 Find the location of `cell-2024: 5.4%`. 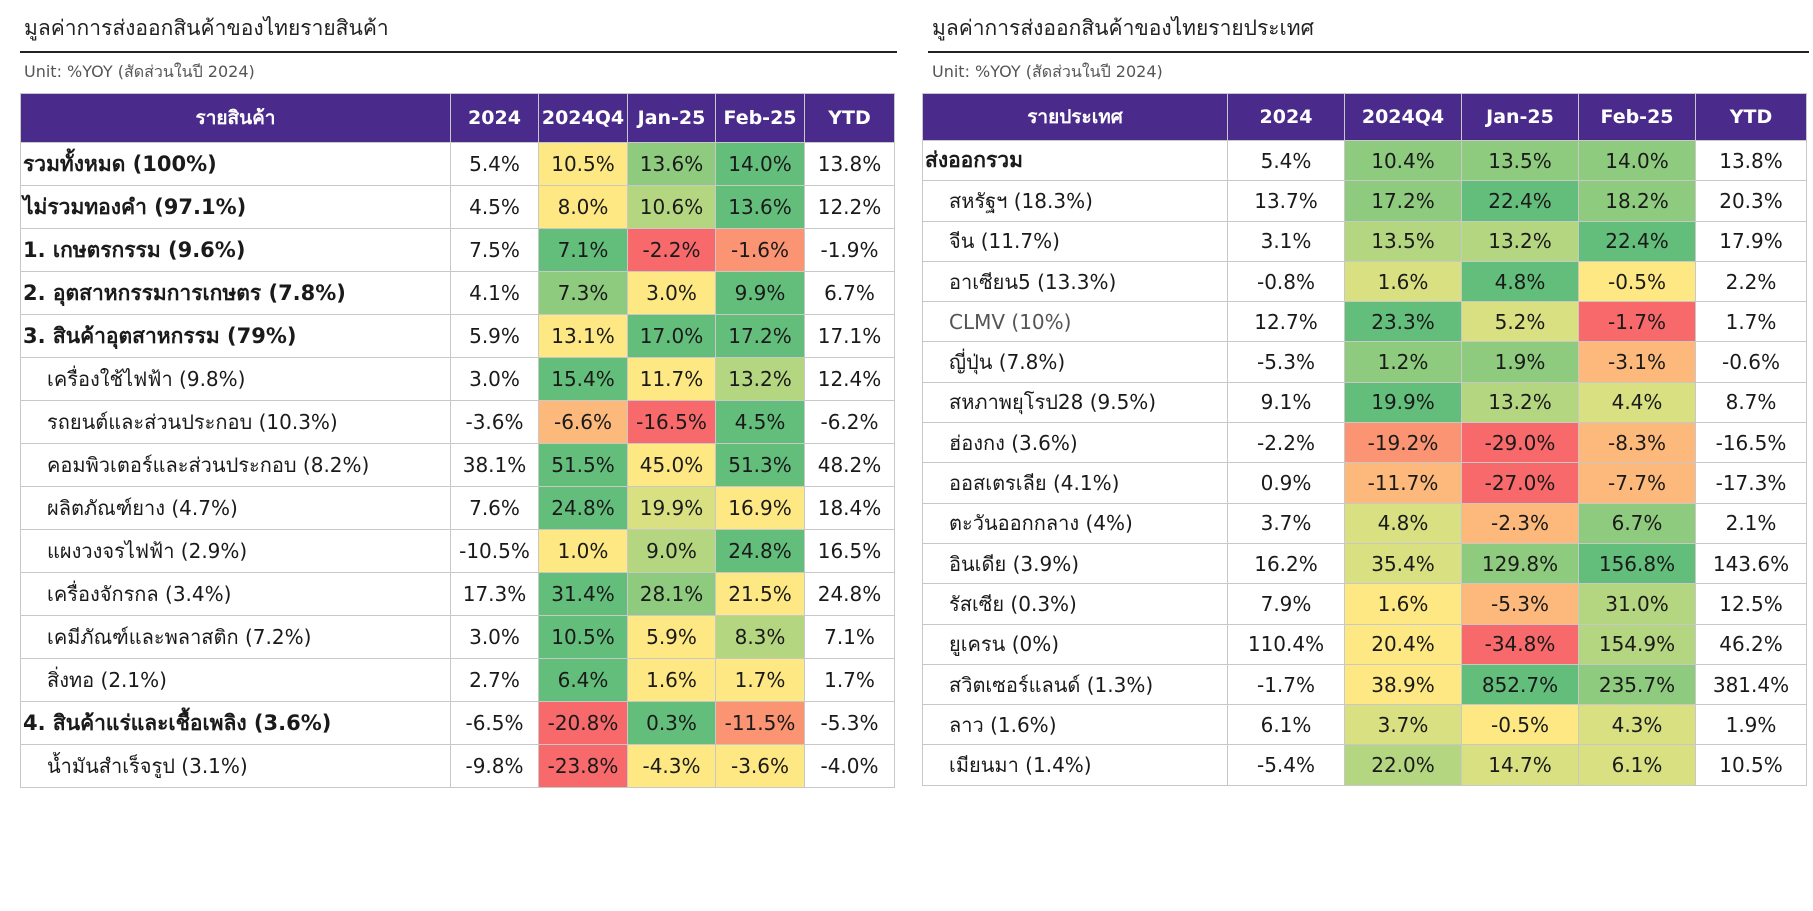

cell-2024: 5.4% is located at coordinates (1286, 160).